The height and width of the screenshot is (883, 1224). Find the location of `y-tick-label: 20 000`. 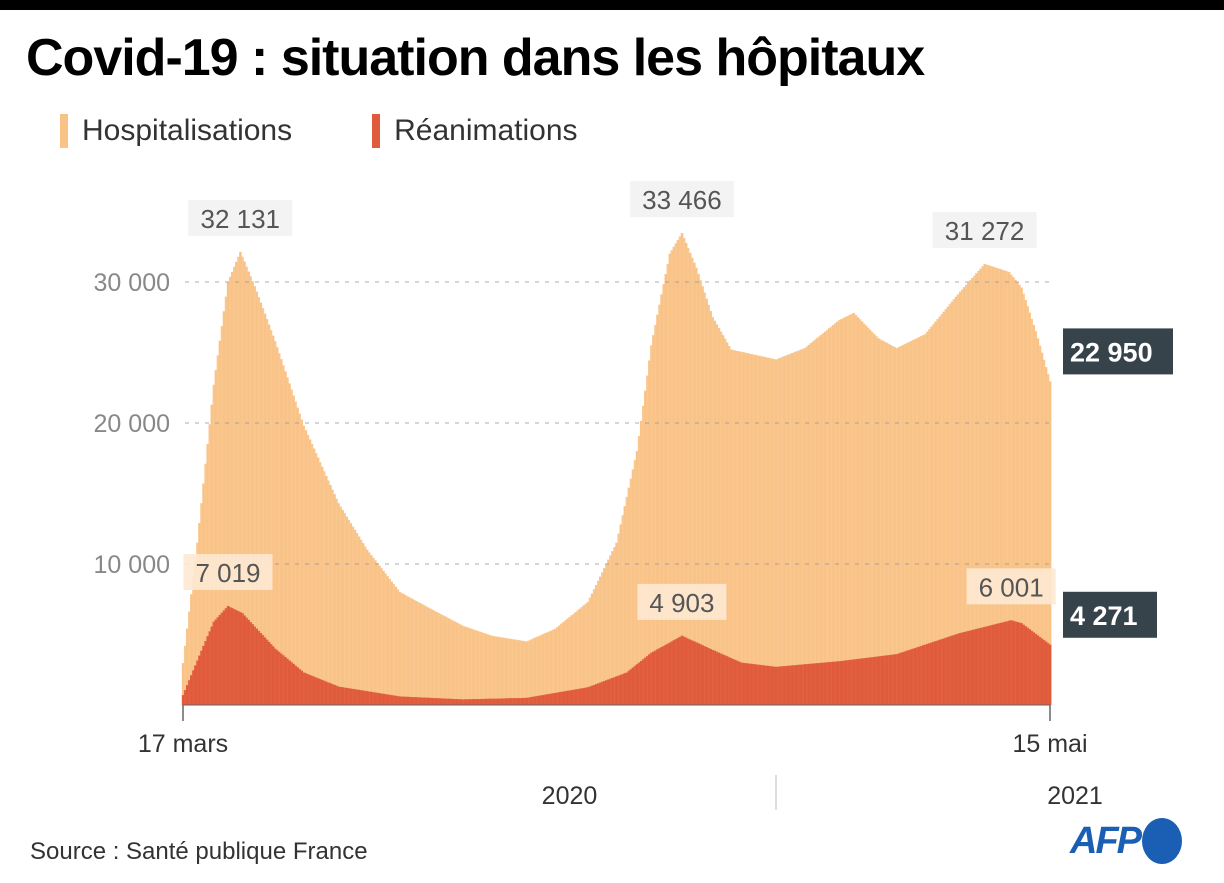

y-tick-label: 20 000 is located at coordinates (132, 424).